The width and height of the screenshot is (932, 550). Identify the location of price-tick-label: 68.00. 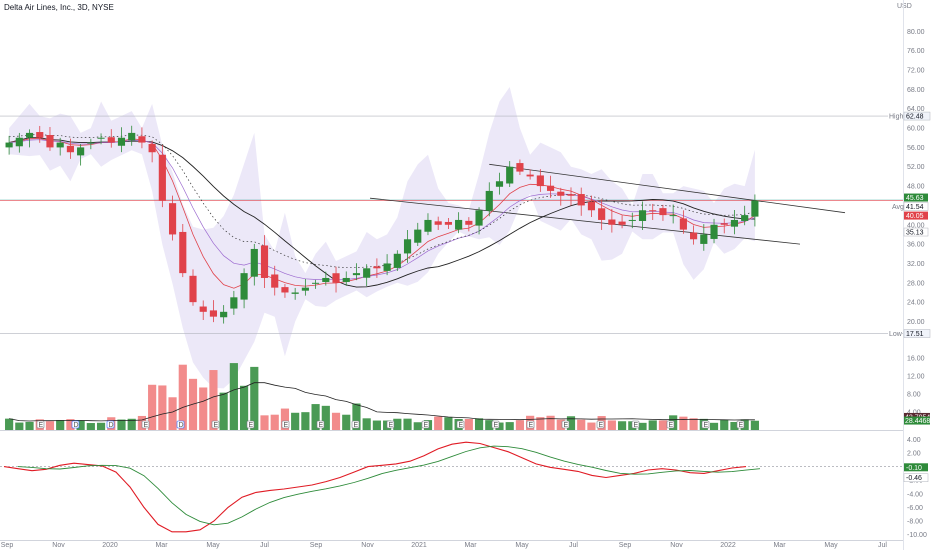
(916, 90).